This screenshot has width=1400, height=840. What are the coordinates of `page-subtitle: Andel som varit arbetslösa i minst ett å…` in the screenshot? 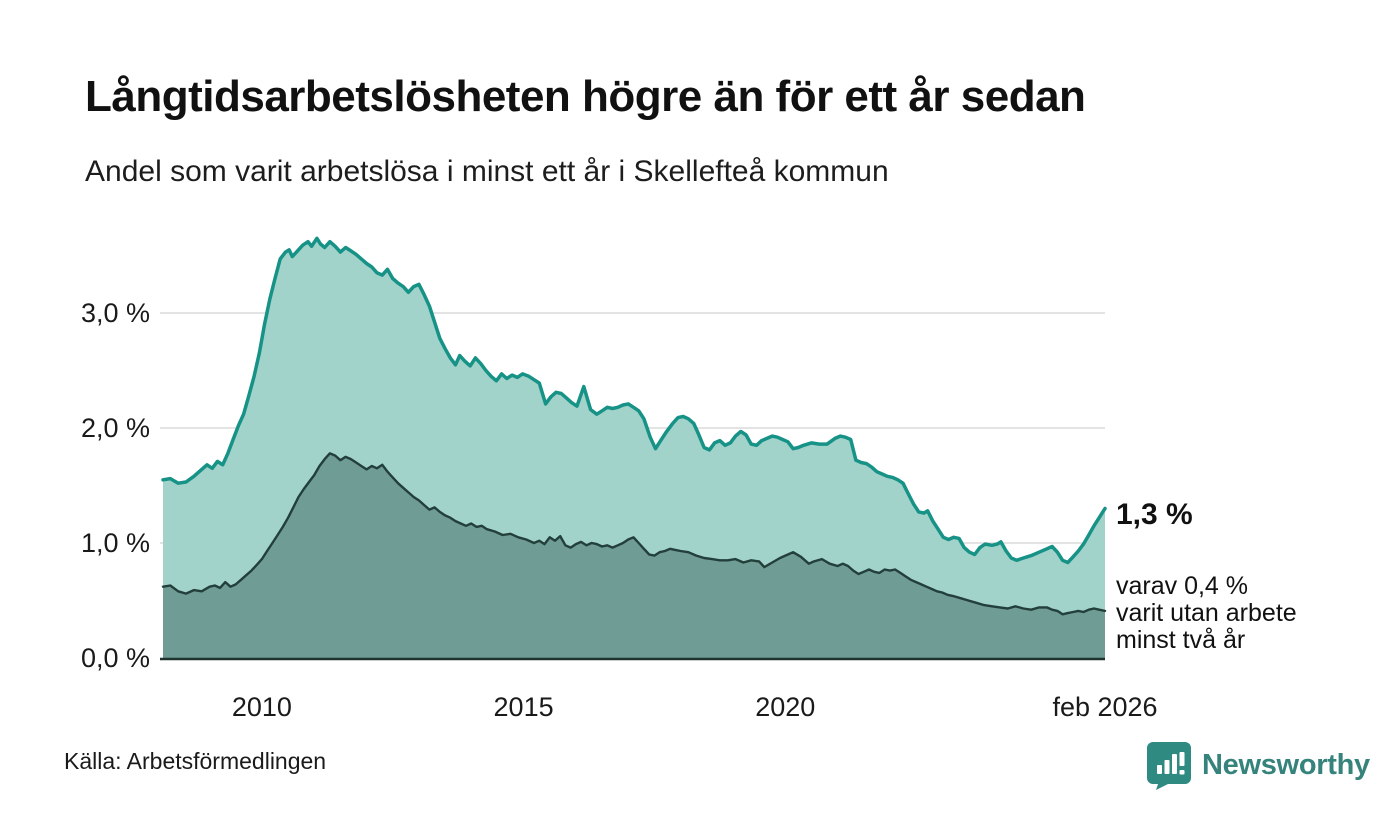 It's located at (487, 171).